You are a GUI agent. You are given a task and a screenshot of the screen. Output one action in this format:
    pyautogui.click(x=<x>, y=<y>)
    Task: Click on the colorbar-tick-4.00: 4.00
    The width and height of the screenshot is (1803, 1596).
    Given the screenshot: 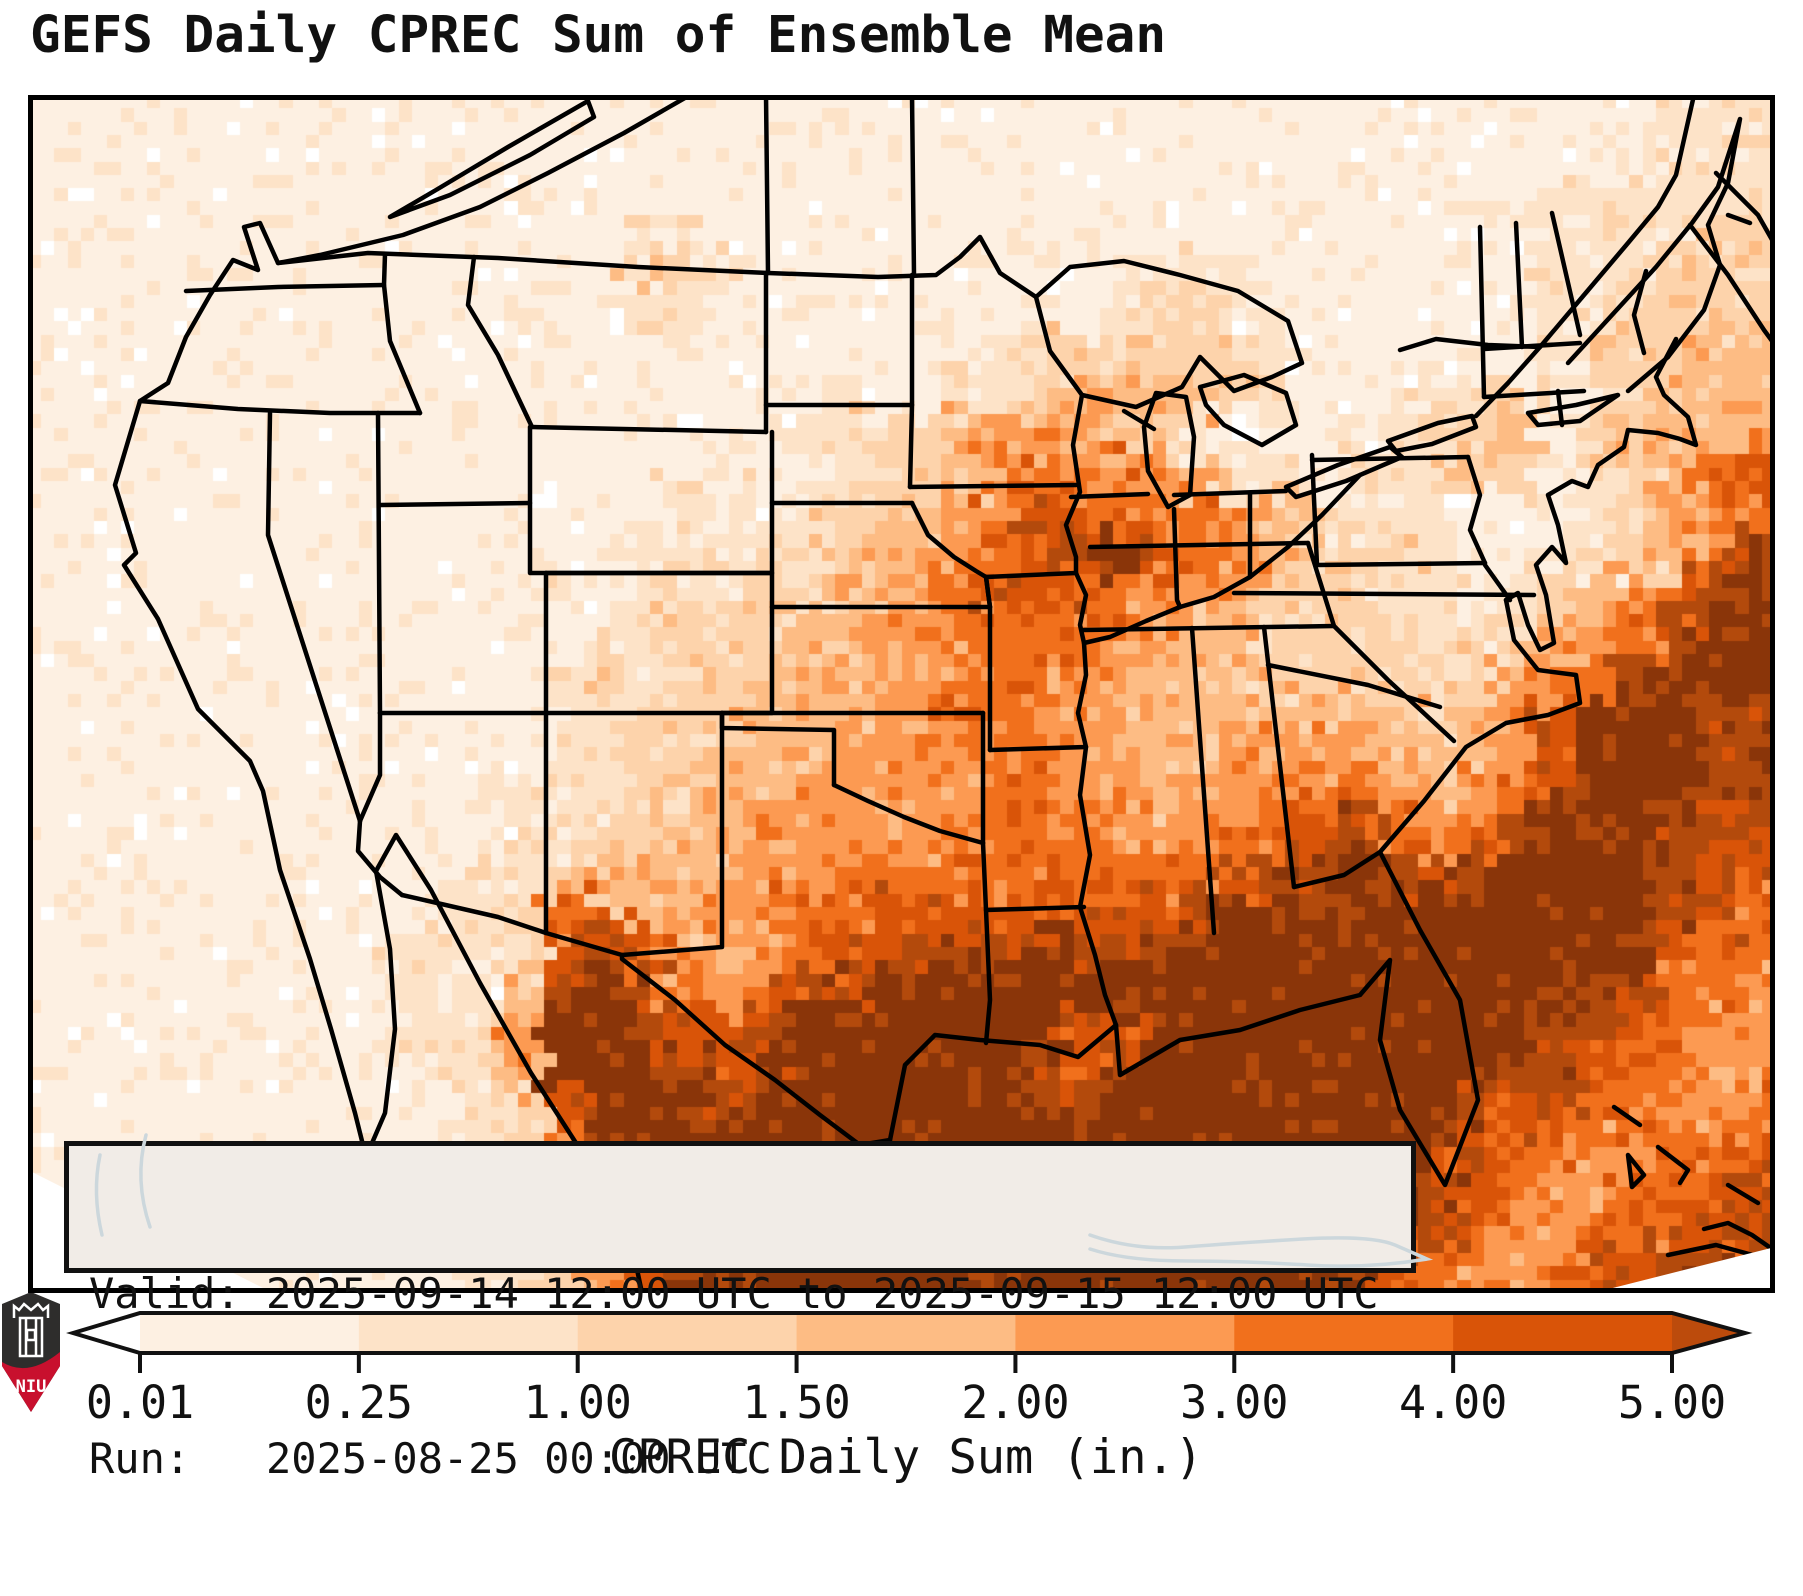 What is the action you would take?
    pyautogui.click(x=1453, y=1402)
    